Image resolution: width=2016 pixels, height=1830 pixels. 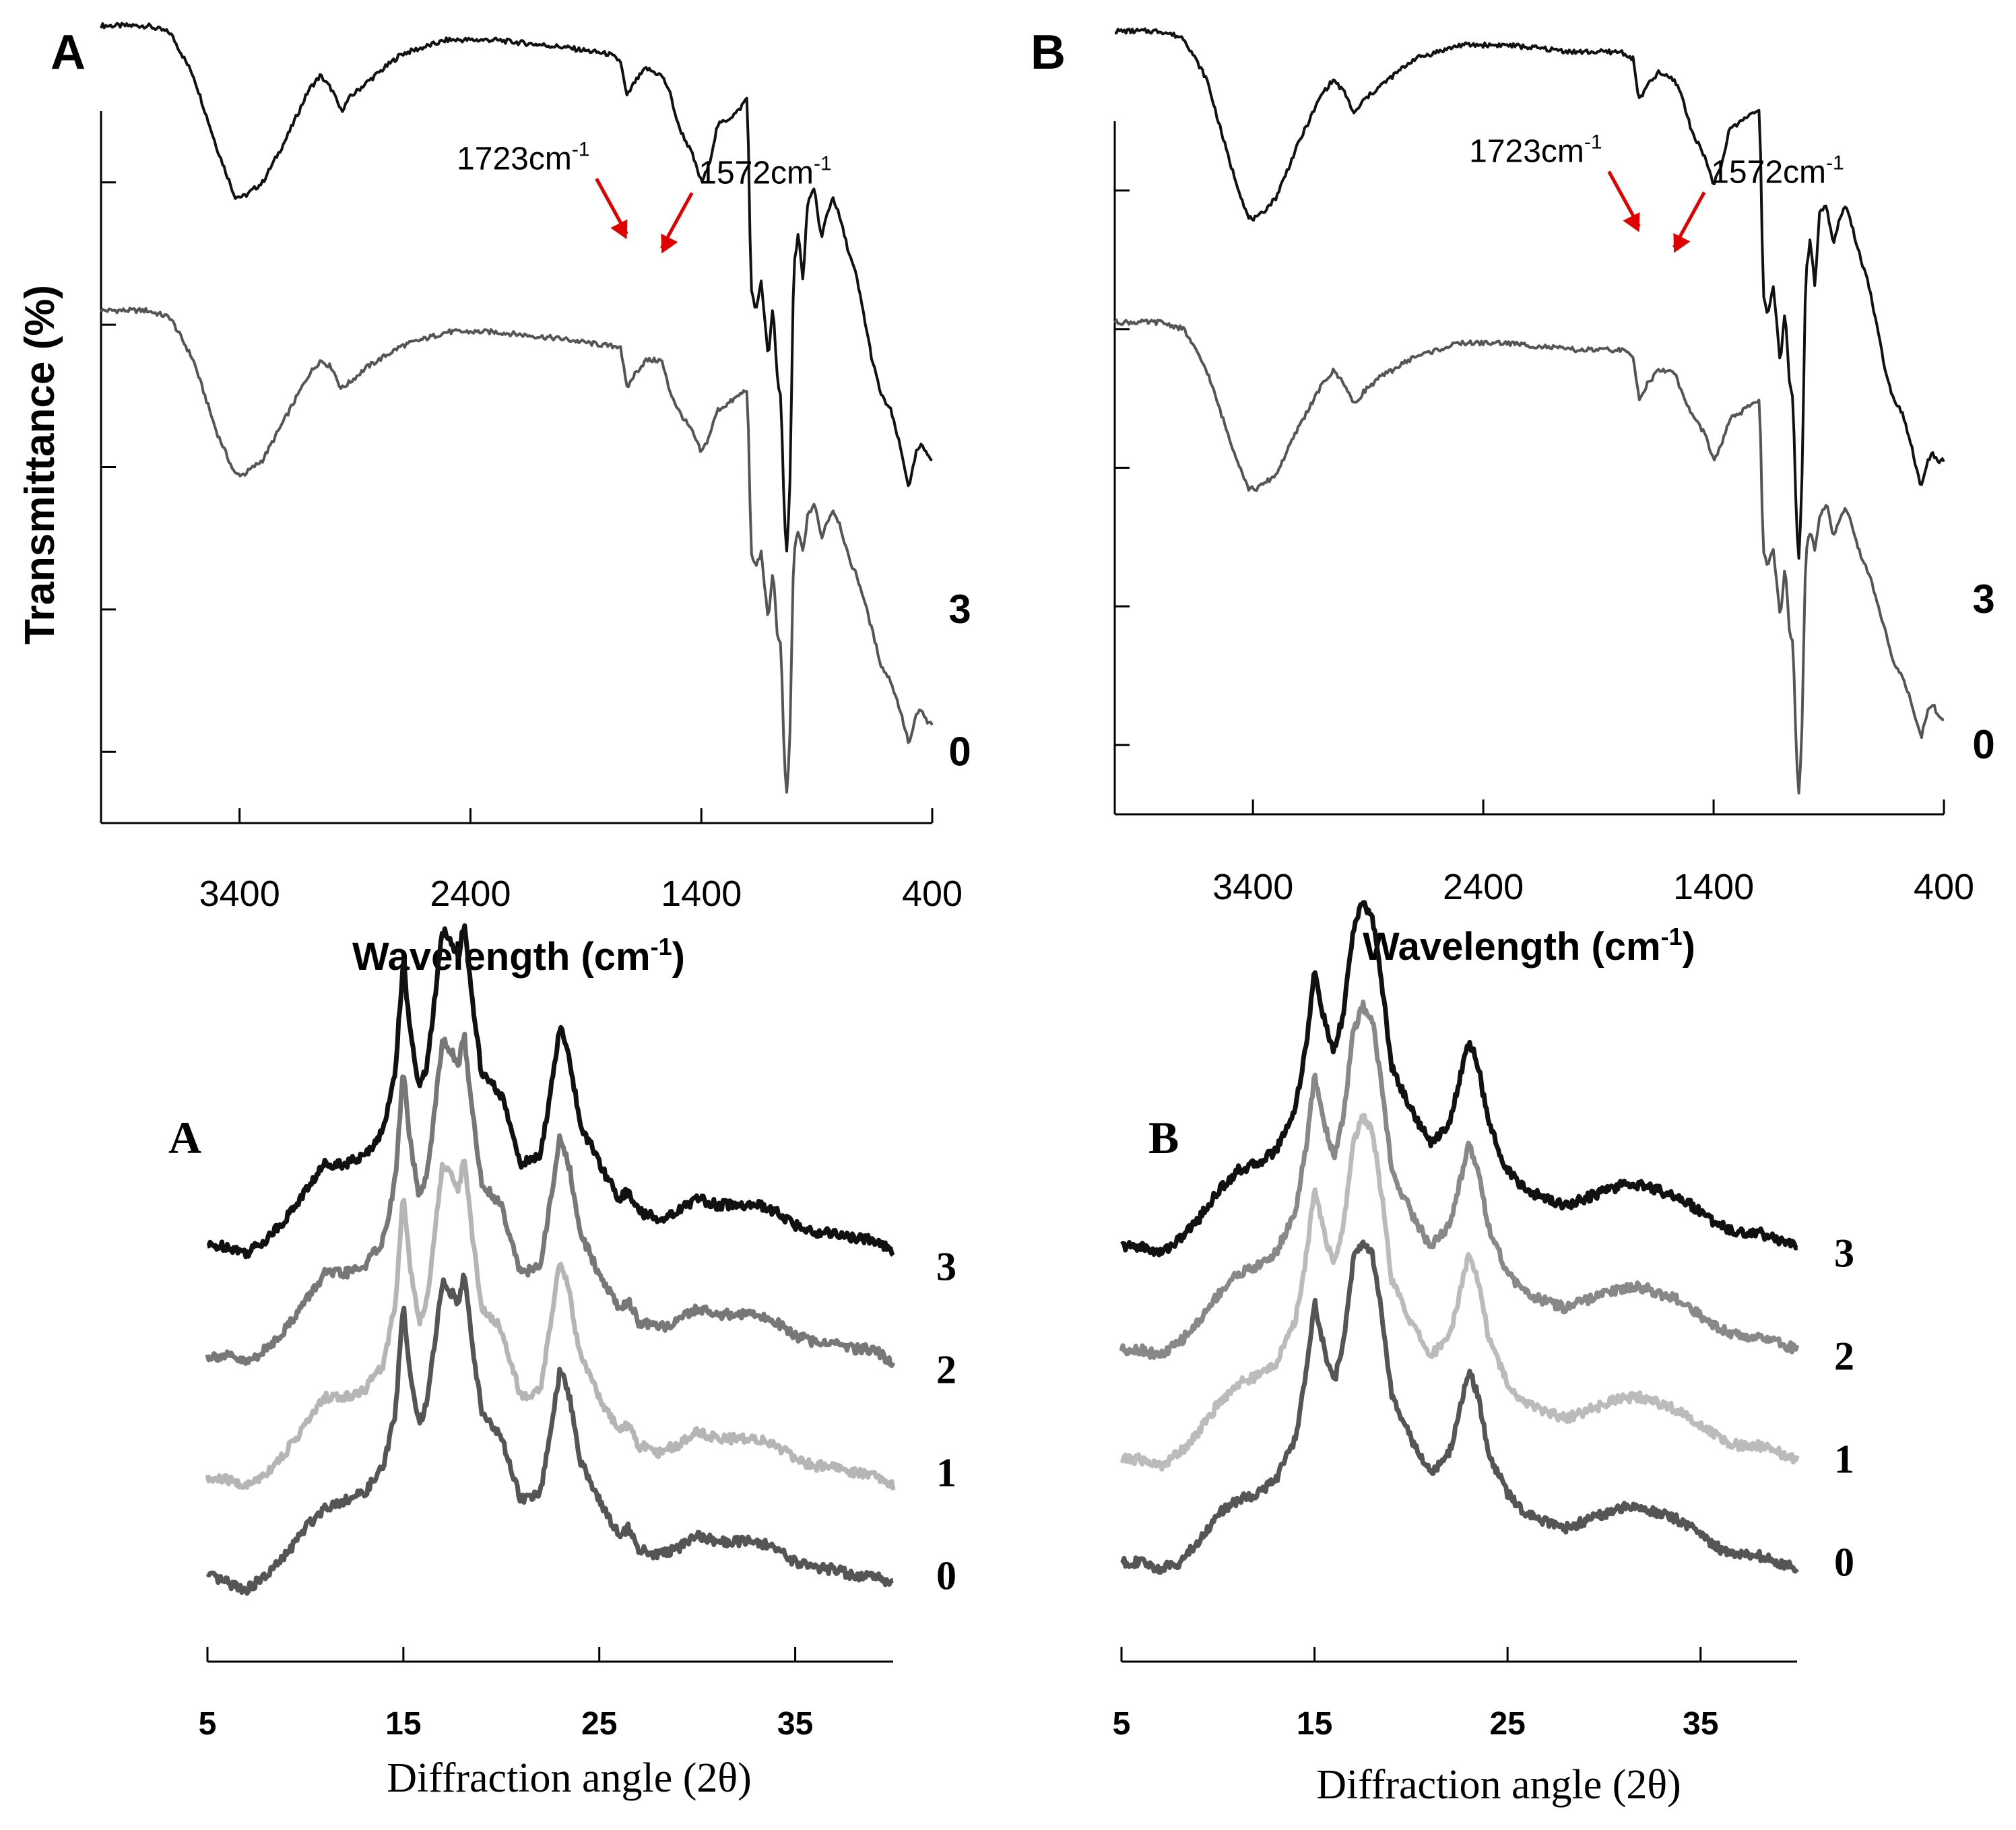 I want to click on ftir-a-panel-label: A, so click(x=68, y=52).